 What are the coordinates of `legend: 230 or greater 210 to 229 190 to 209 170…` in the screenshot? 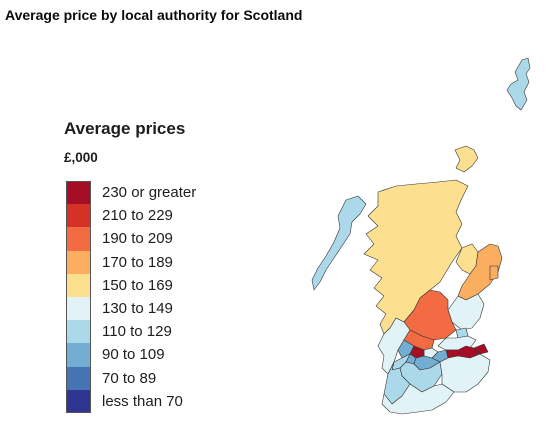 It's located at (131, 297).